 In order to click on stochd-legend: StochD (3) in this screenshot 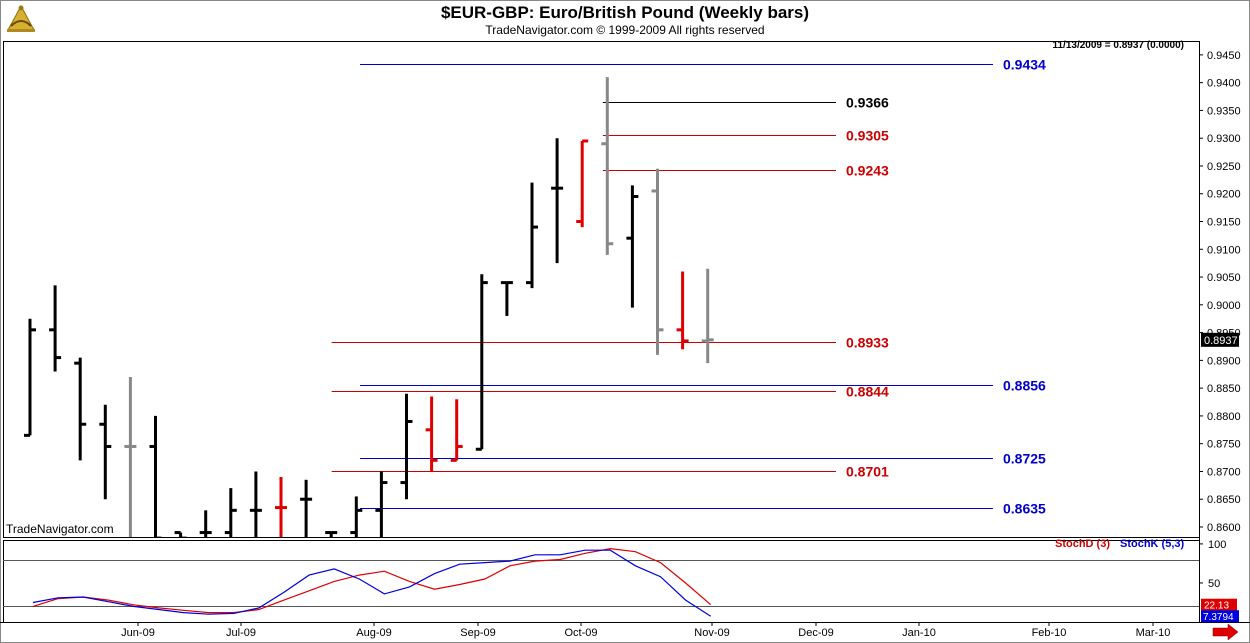, I will do `click(1082, 544)`.